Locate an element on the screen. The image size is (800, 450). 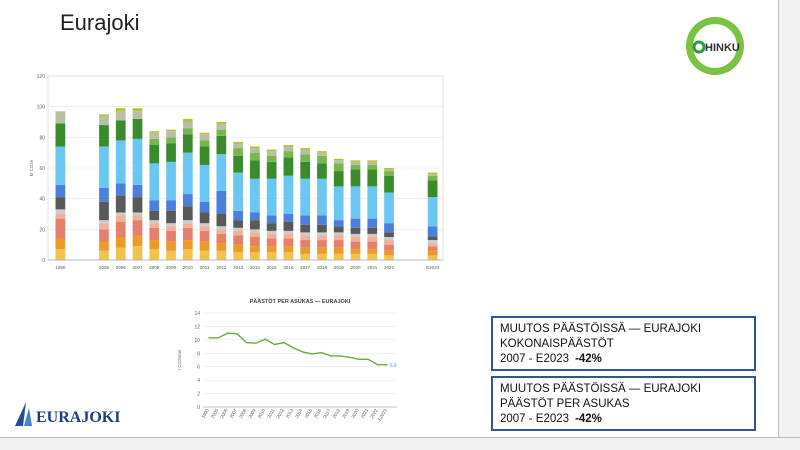
x-tick-label: 2008 is located at coordinates (154, 267).